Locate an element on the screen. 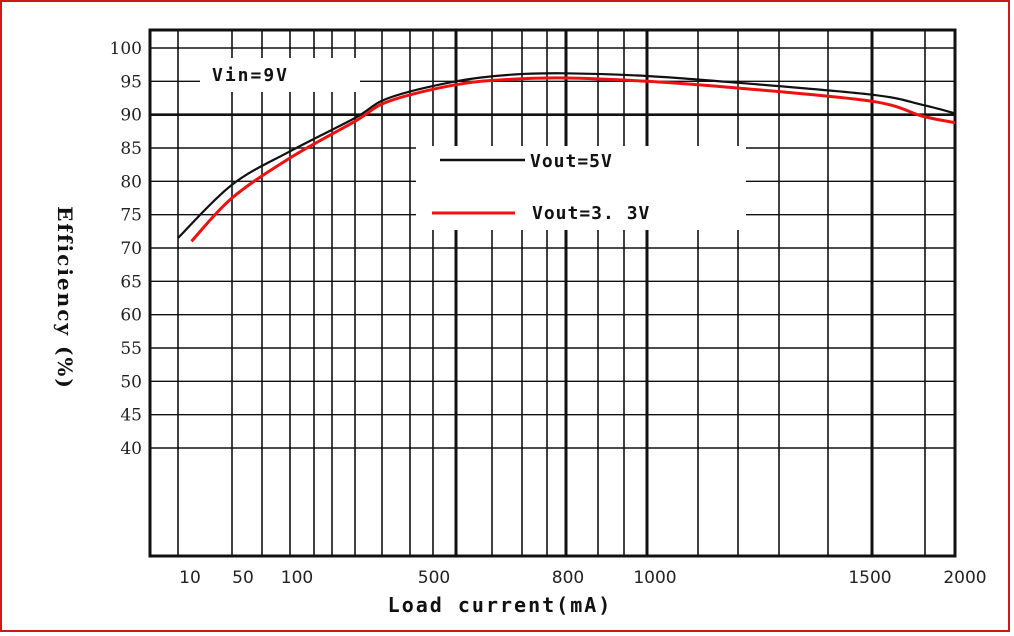 The image size is (1014, 636). x-tick-label: 1000 is located at coordinates (654, 578).